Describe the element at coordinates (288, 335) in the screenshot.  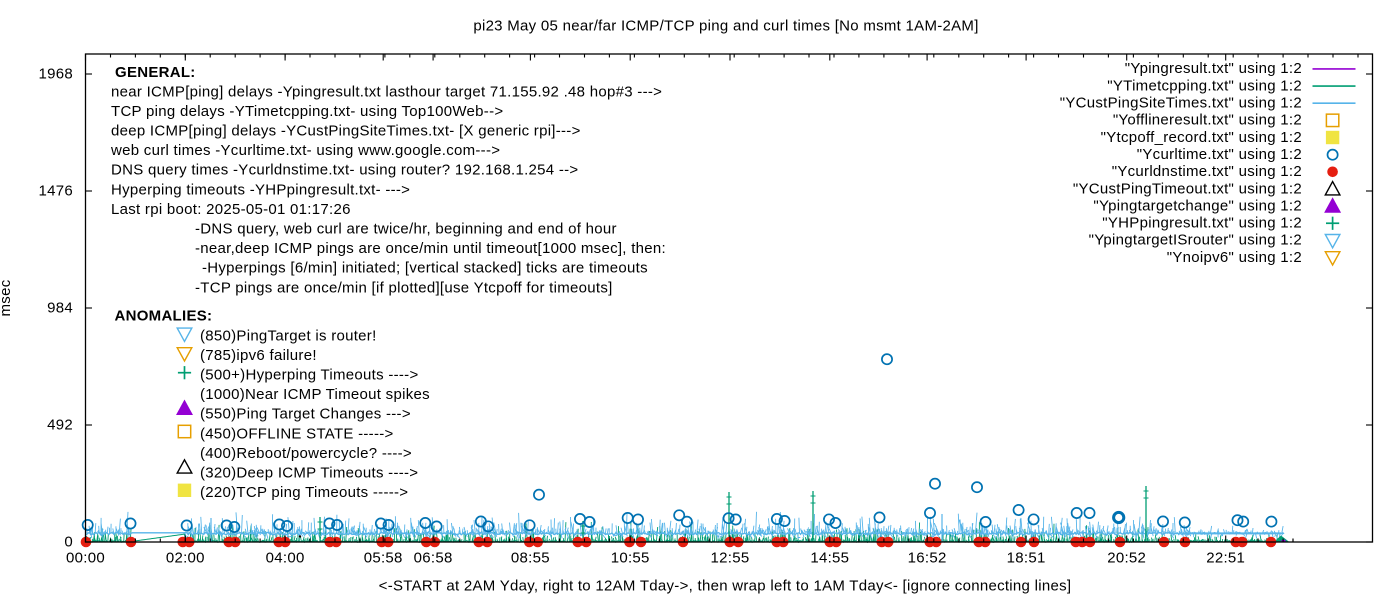
I see `svg-text: (850)PingTarget is router!` at that location.